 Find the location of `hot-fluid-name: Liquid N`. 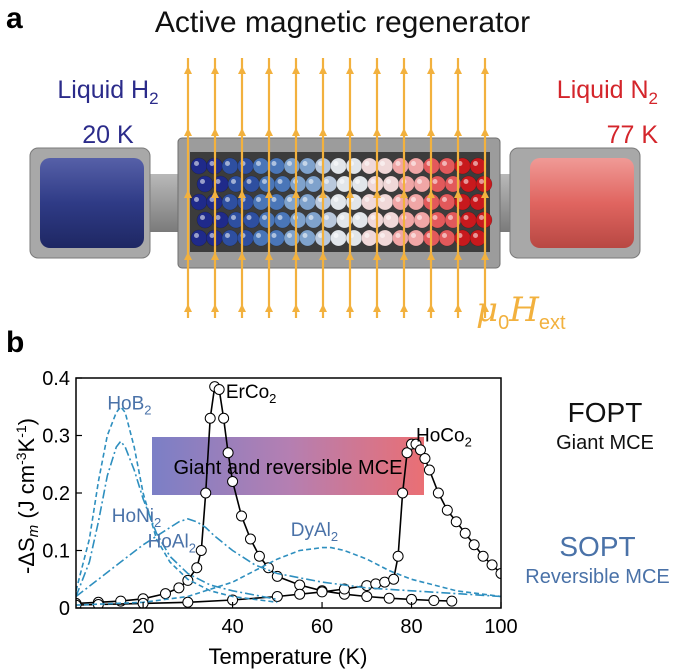

hot-fluid-name: Liquid N is located at coordinates (602, 90).